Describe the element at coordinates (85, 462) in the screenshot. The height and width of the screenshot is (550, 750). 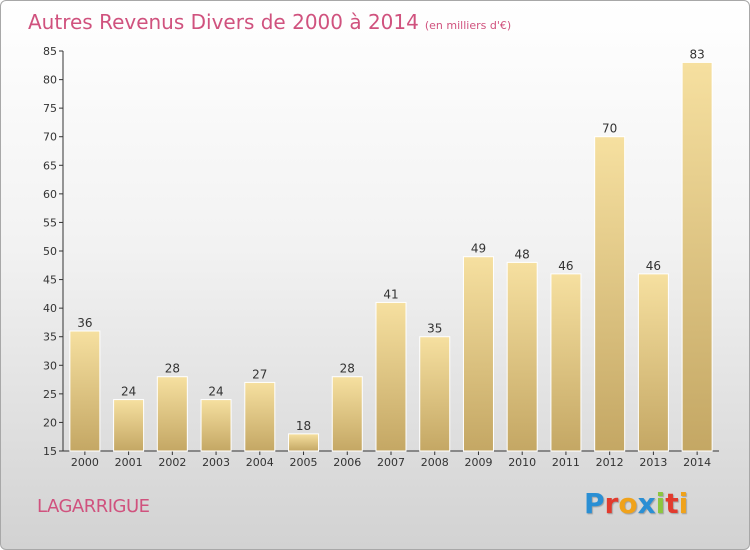
I see `x-tick-label: 2000` at that location.